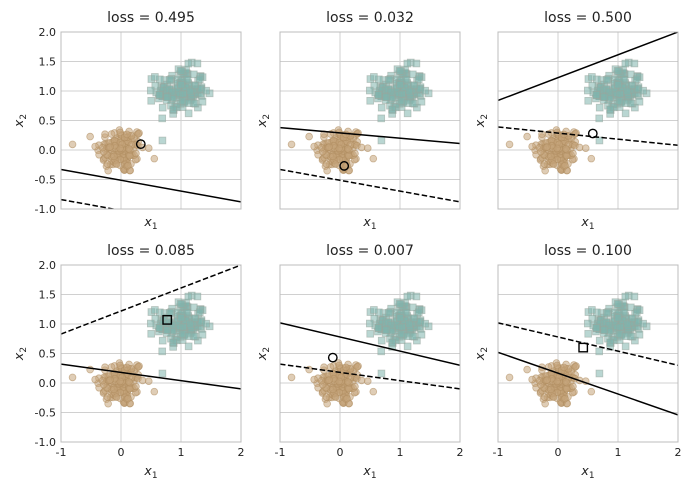 This screenshot has height=490, width=690. Describe the element at coordinates (48, 265) in the screenshot. I see `y-tick-label: 2.0` at that location.